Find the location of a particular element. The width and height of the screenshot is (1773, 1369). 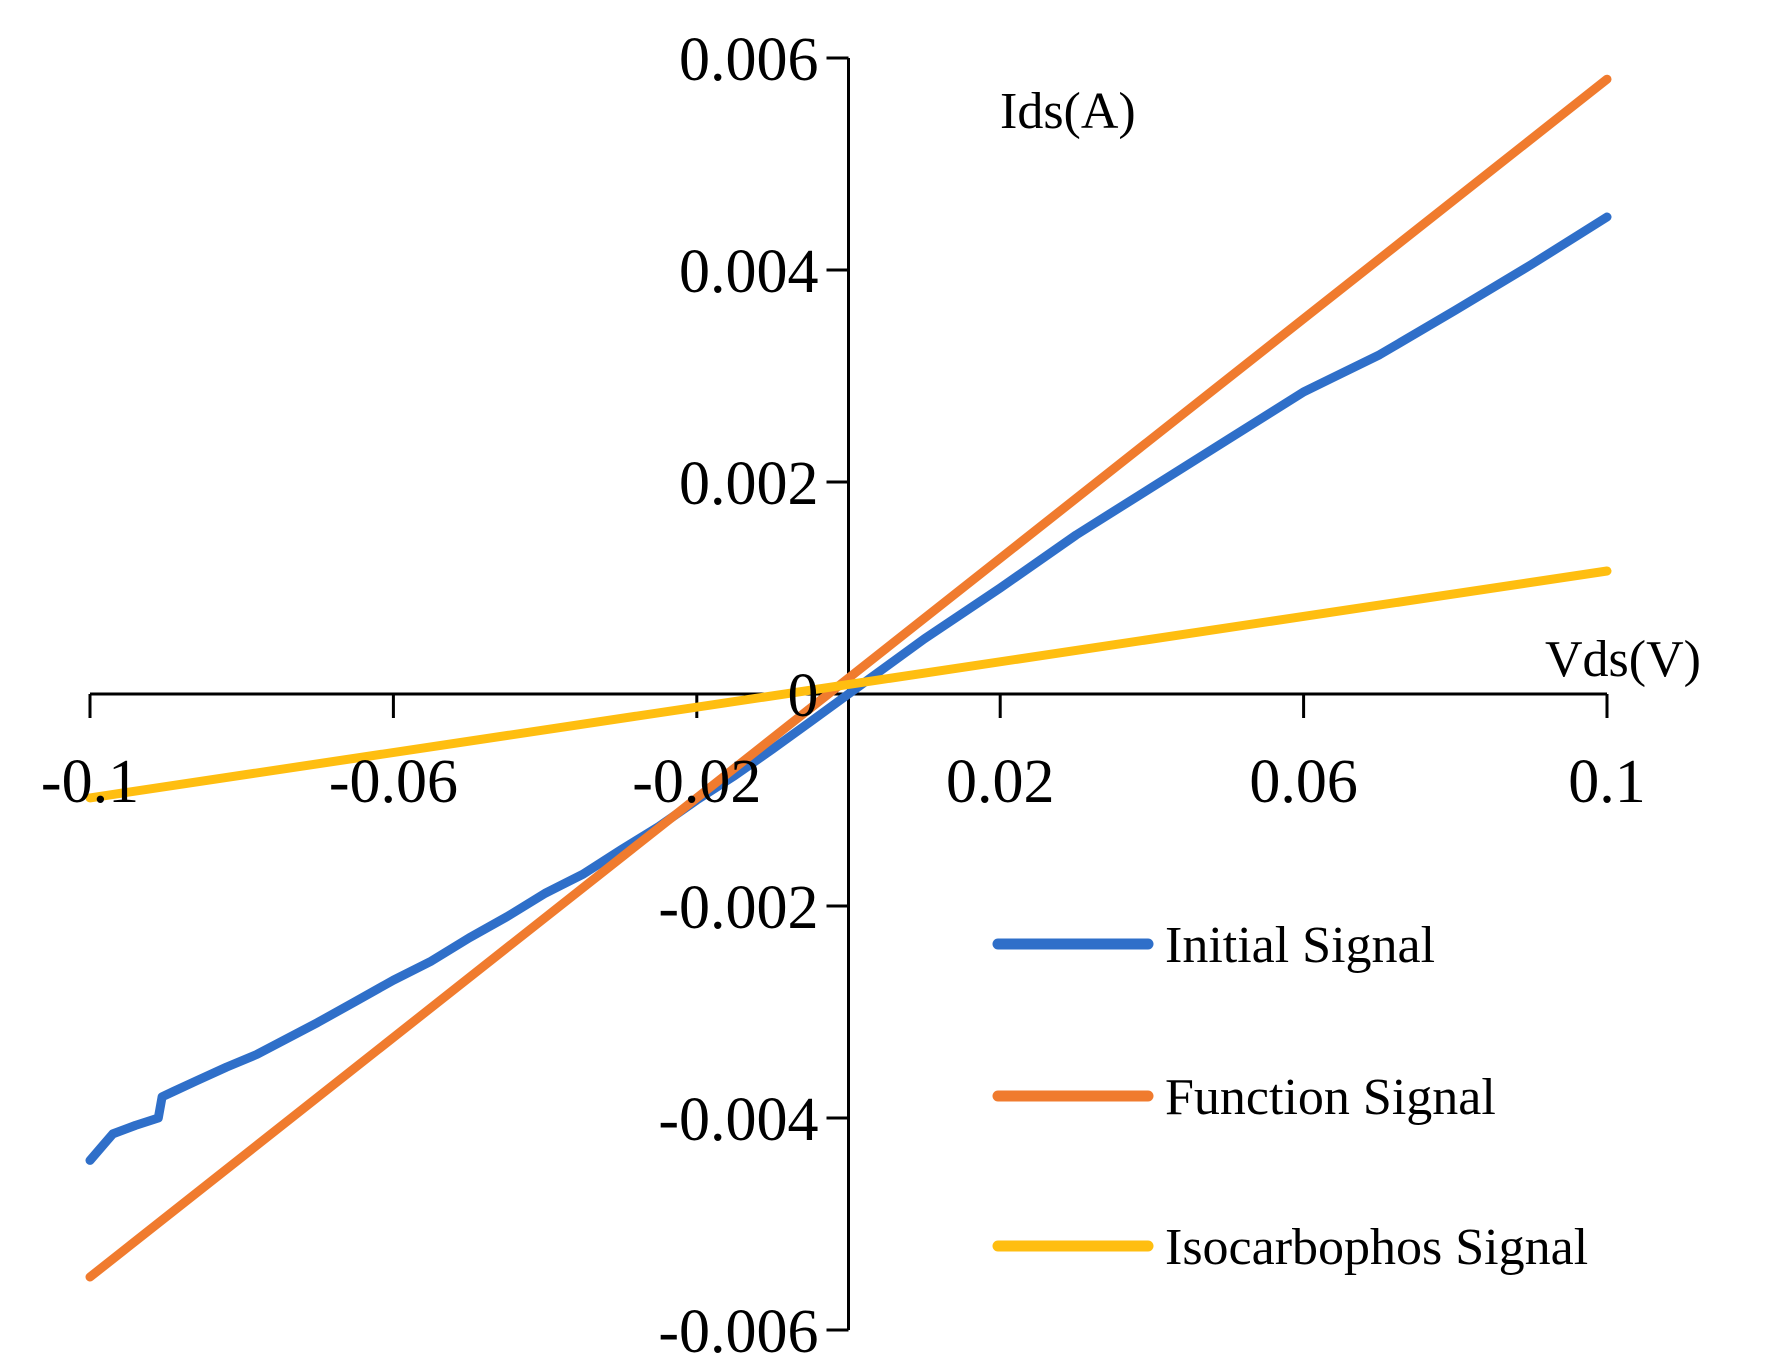

y-tick-label: 0.006 is located at coordinates (749, 60).